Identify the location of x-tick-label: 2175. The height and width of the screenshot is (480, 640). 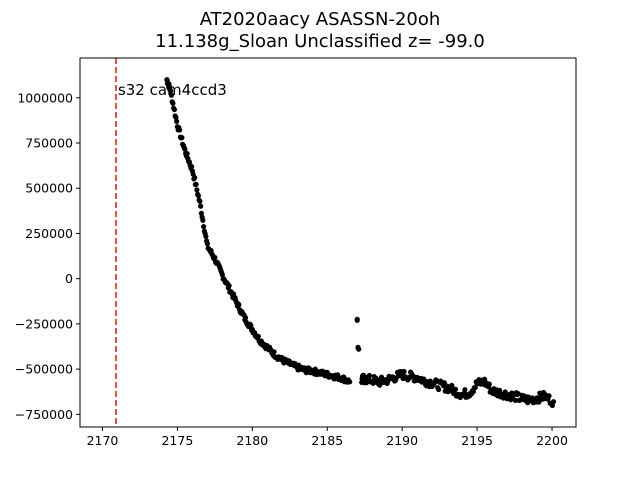
(177, 440).